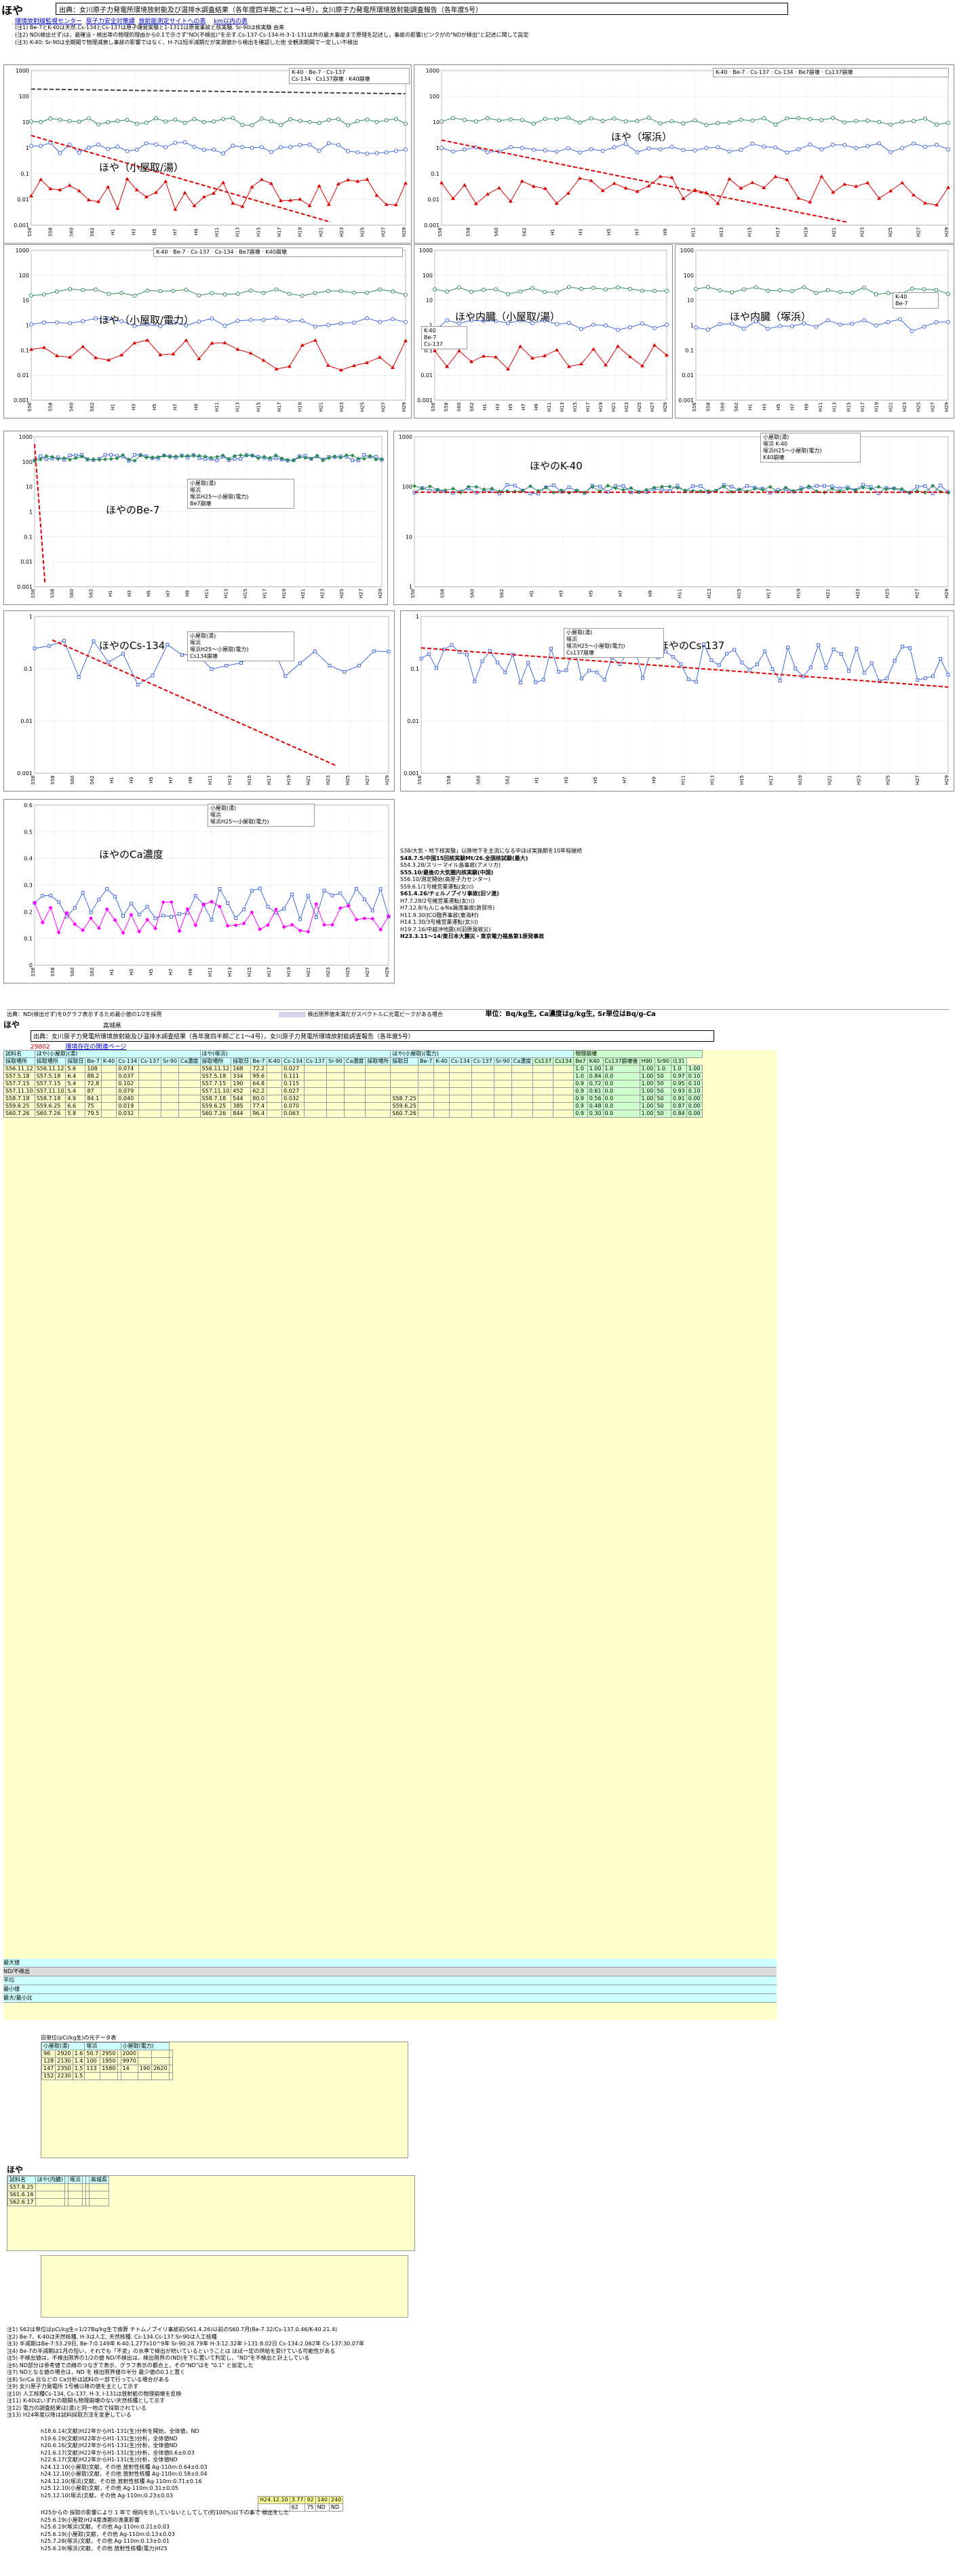 The image size is (957, 2576). What do you see at coordinates (78, 2061) in the screenshot?
I see `table-cell: 1.4` at bounding box center [78, 2061].